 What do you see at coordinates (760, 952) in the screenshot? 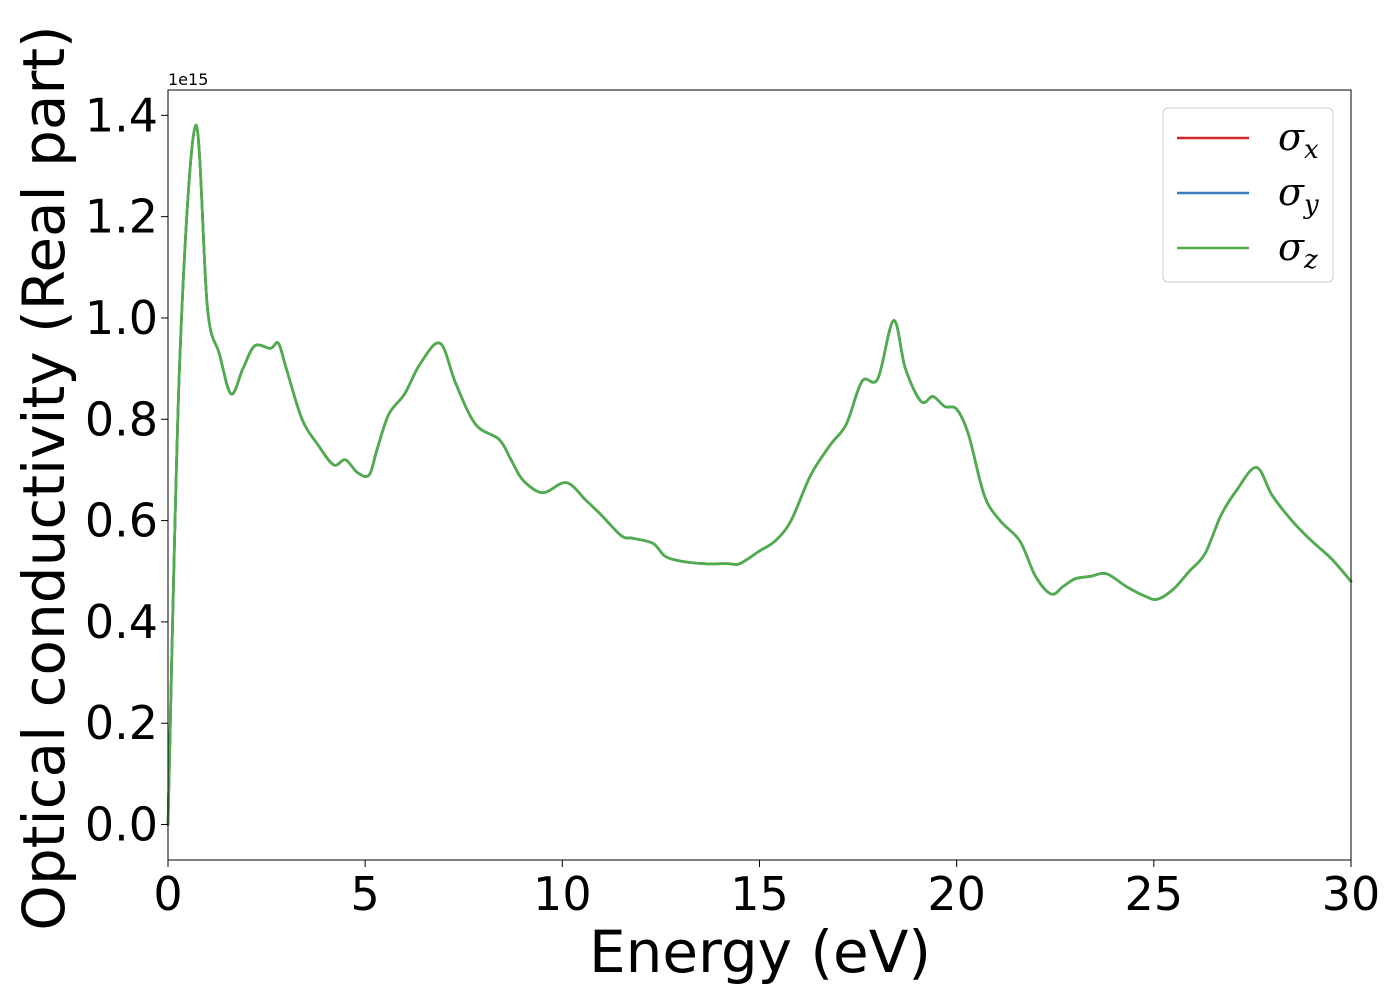
I see `x-axis-title: Energy (eV)` at bounding box center [760, 952].